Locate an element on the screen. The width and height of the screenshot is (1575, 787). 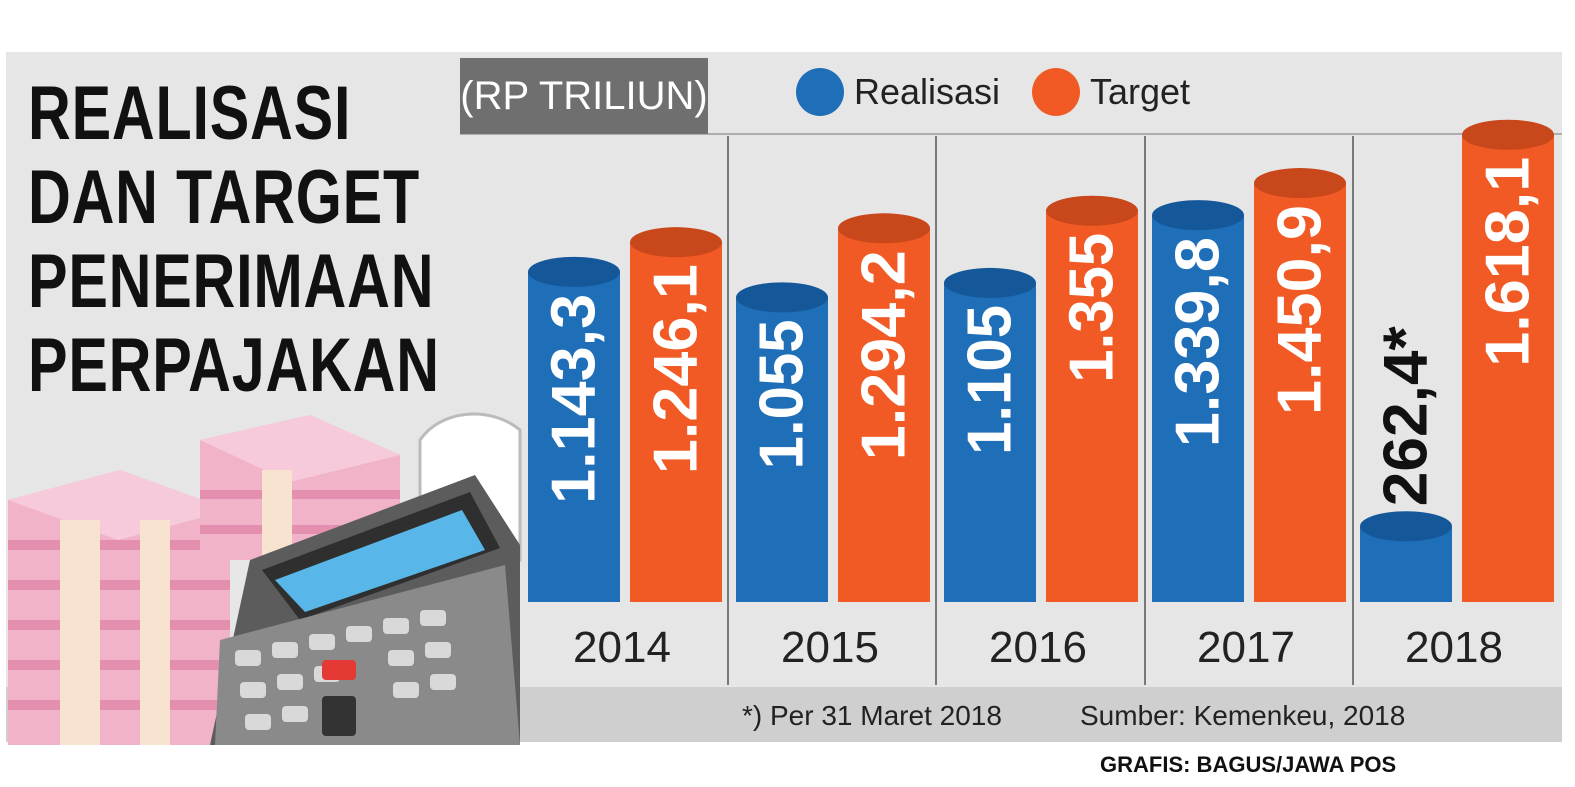
graphic-credit: GRAFIS: BAGUS/JAWA POS is located at coordinates (1248, 764).